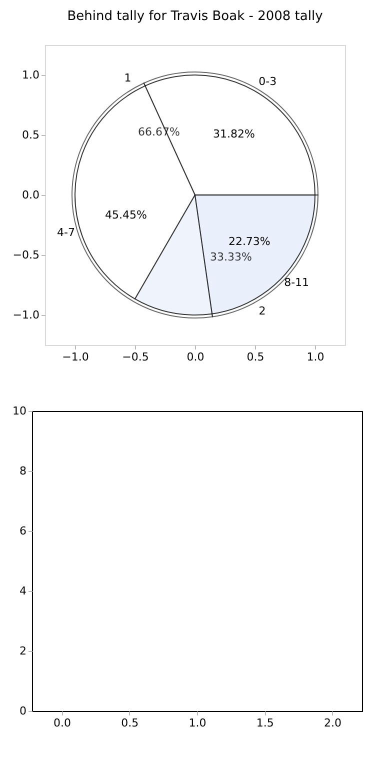 The height and width of the screenshot is (780, 390). Describe the element at coordinates (265, 723) in the screenshot. I see `x-tick-label: 1.5` at that location.